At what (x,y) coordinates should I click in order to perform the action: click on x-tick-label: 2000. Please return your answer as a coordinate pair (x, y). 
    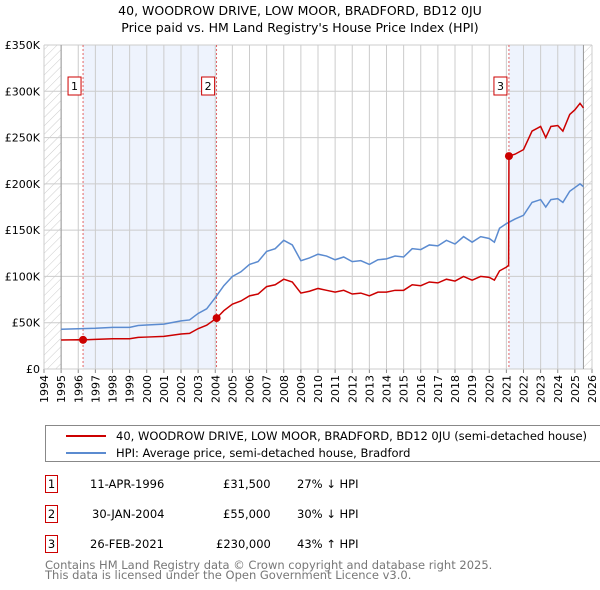
    Looking at the image, I should click on (147, 389).